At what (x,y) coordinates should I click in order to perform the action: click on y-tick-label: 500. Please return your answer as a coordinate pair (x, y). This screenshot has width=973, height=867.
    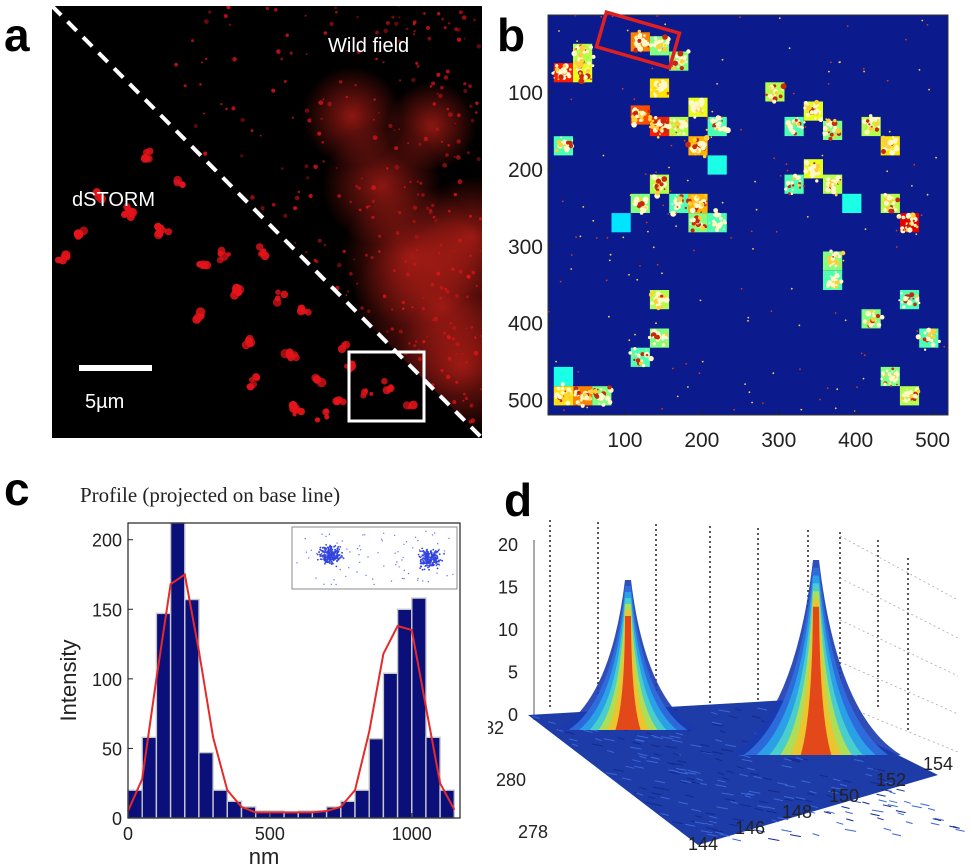
    Looking at the image, I should click on (525, 401).